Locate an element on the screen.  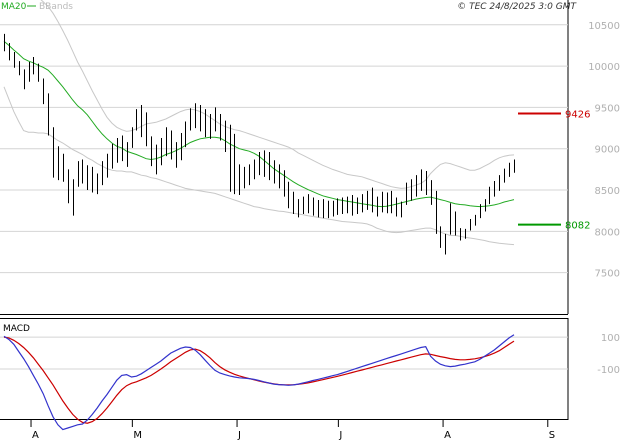
legend-ma20: MA20 is located at coordinates (14, 7).